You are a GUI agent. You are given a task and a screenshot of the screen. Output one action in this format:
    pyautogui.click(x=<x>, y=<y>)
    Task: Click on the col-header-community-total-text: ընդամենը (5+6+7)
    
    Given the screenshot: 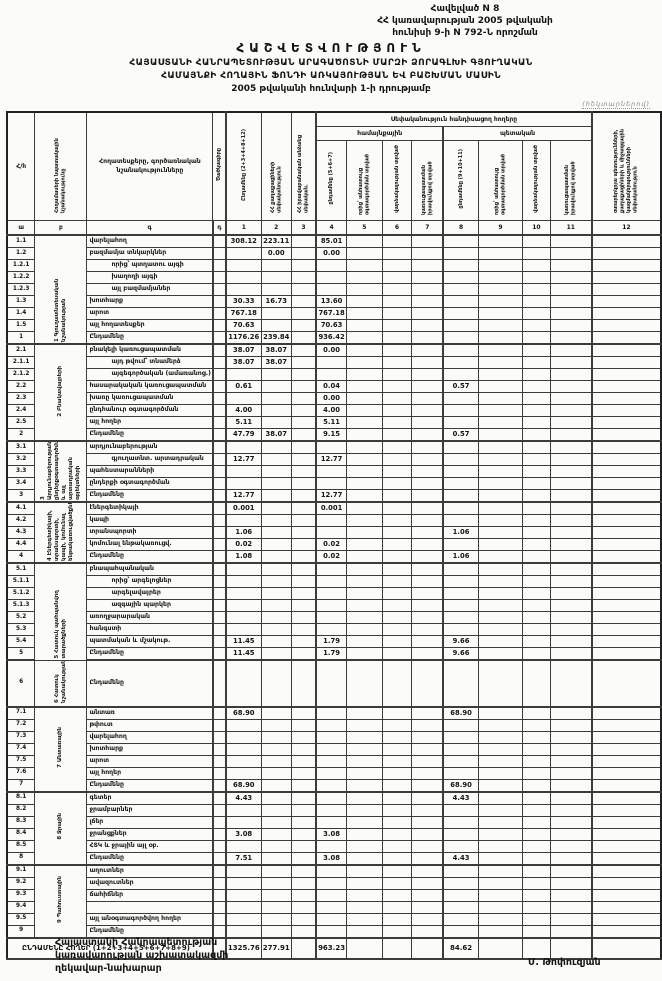 What is the action you would take?
    pyautogui.click(x=331, y=178)
    